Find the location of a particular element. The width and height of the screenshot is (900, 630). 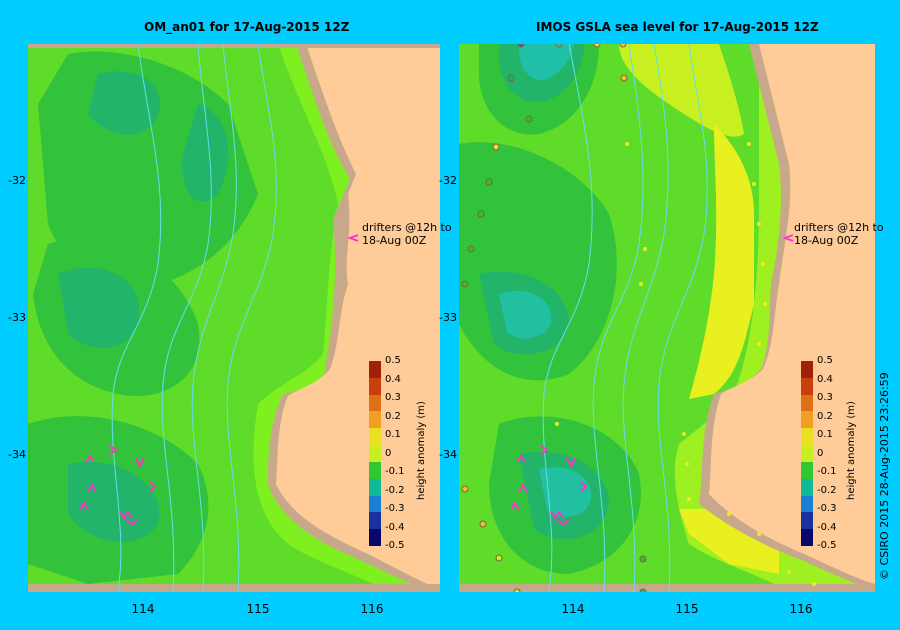

copyright-text: © CSIRO 2015 28-Aug-2015 23:26:59 is located at coordinates (884, 476).